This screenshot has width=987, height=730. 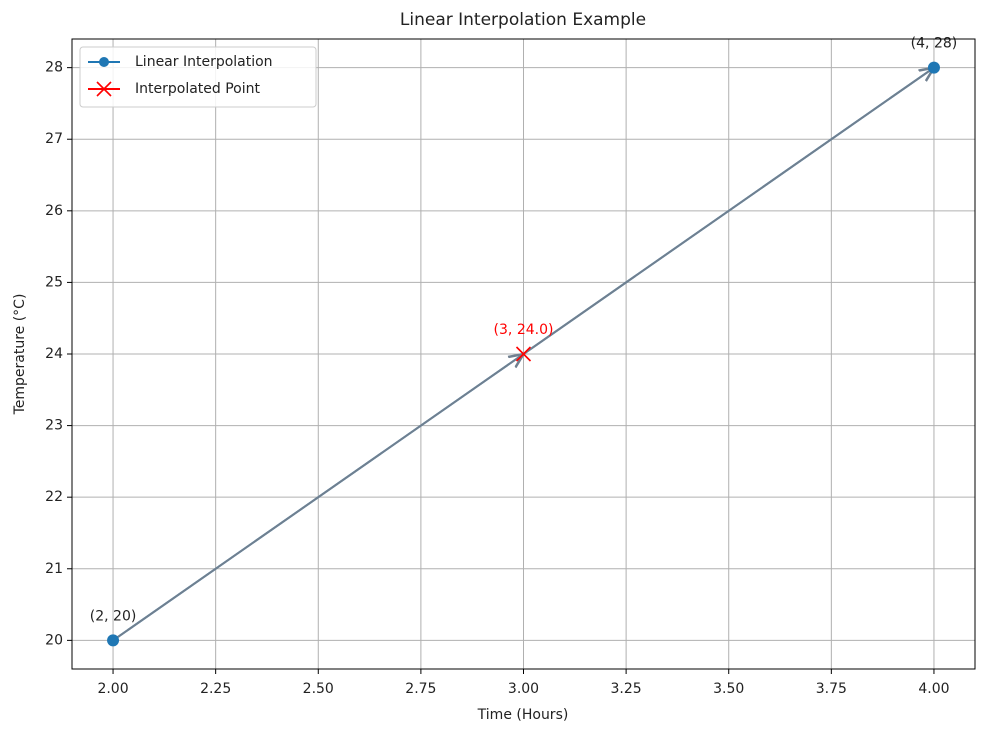 I want to click on y-tick-label: 22, so click(x=54, y=497).